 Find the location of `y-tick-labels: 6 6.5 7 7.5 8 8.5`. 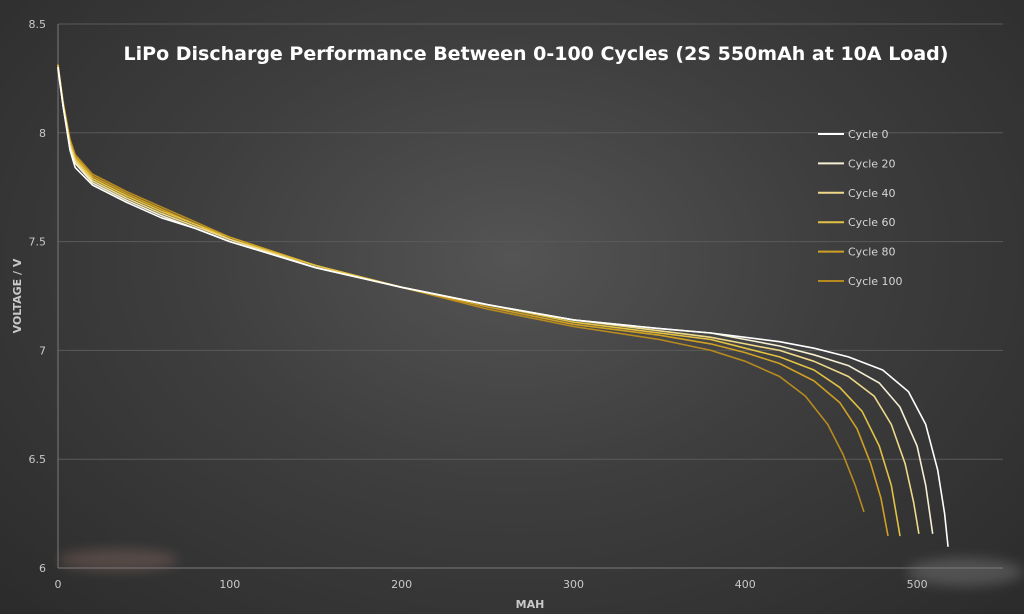

y-tick-labels: 6 6.5 7 7.5 8 8.5 is located at coordinates (38, 296).